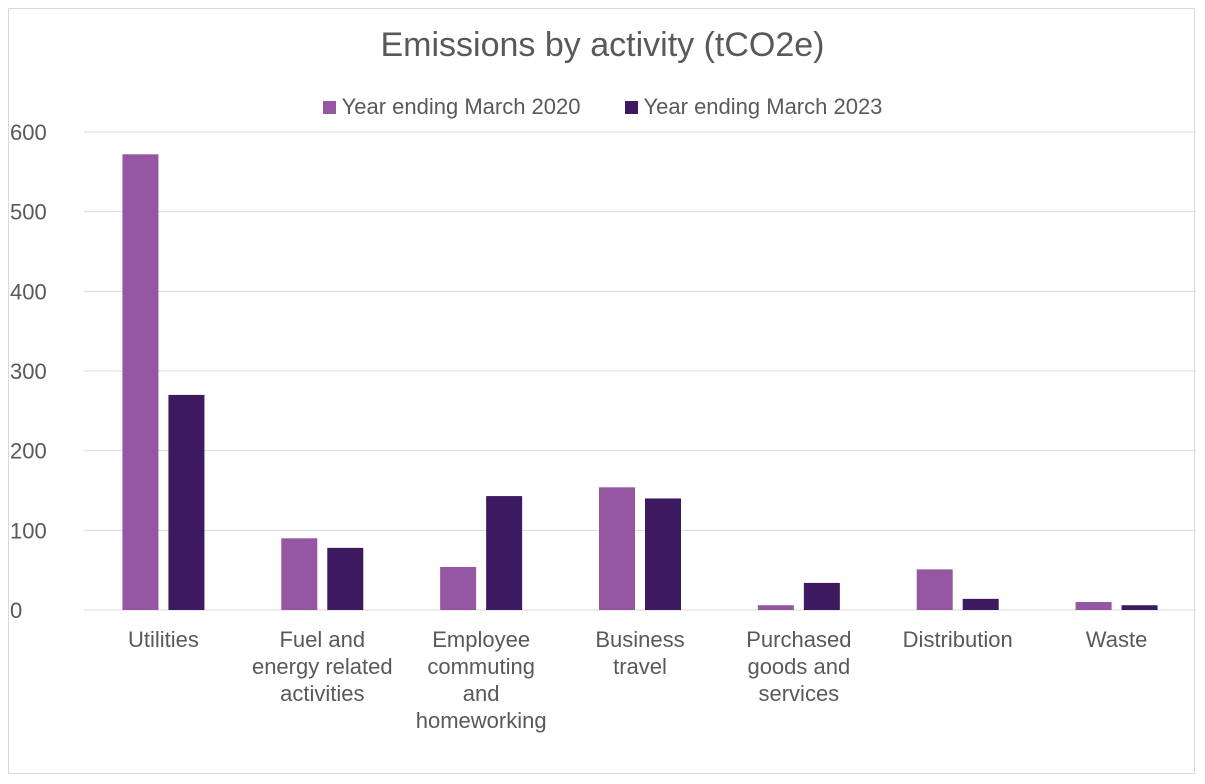  What do you see at coordinates (16, 610) in the screenshot?
I see `y-tick-label: 0` at bounding box center [16, 610].